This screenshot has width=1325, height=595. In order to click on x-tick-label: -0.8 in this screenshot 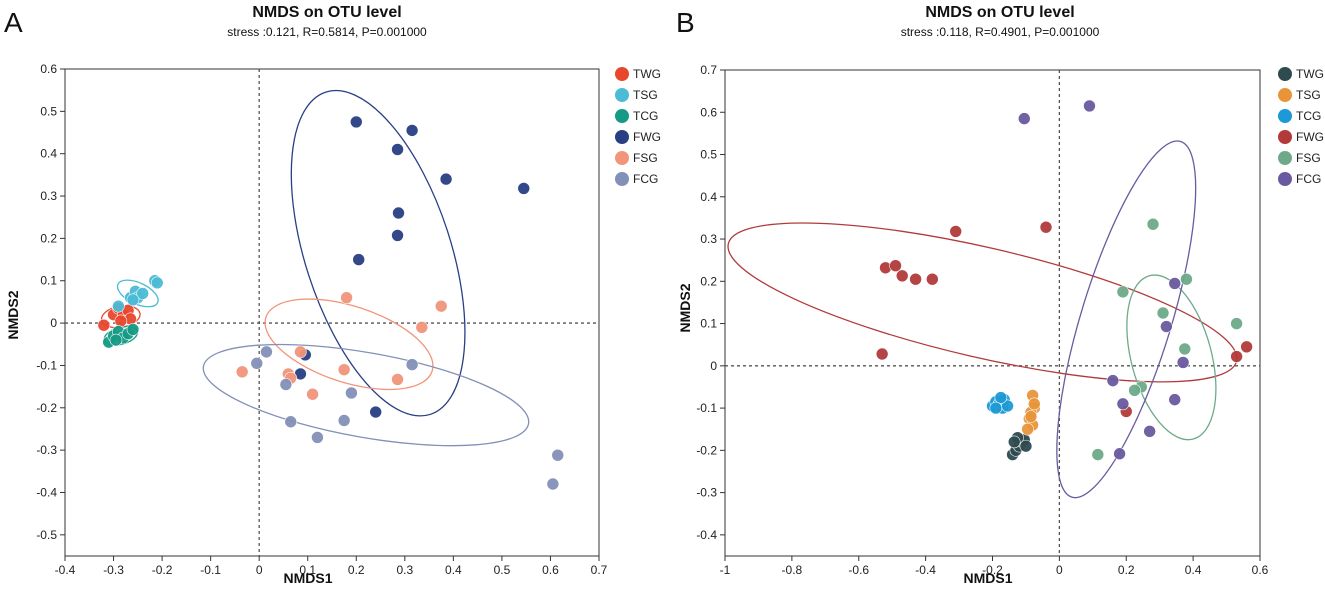, I will do `click(792, 570)`.